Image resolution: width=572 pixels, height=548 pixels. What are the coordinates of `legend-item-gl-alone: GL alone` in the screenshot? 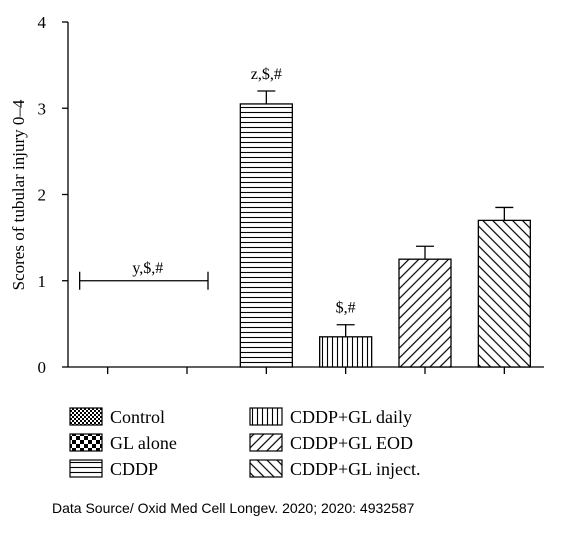 It's located at (123, 443).